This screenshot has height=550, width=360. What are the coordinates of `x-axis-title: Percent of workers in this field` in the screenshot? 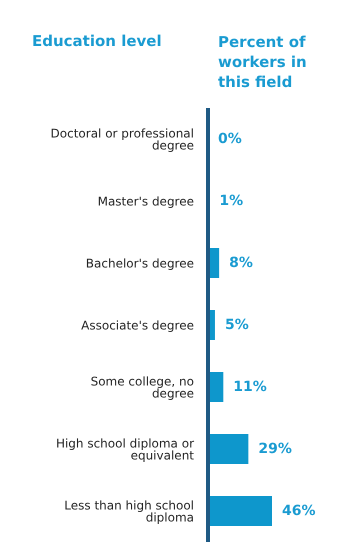 It's located at (263, 62).